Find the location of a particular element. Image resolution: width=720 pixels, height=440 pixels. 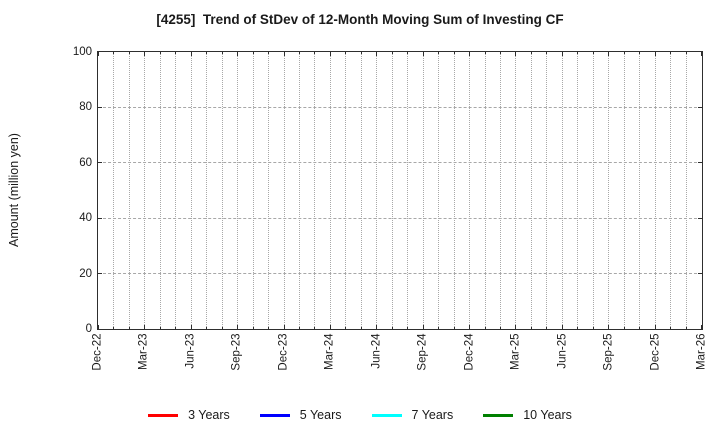

x-tick-label: Mar-23 is located at coordinates (143, 351).